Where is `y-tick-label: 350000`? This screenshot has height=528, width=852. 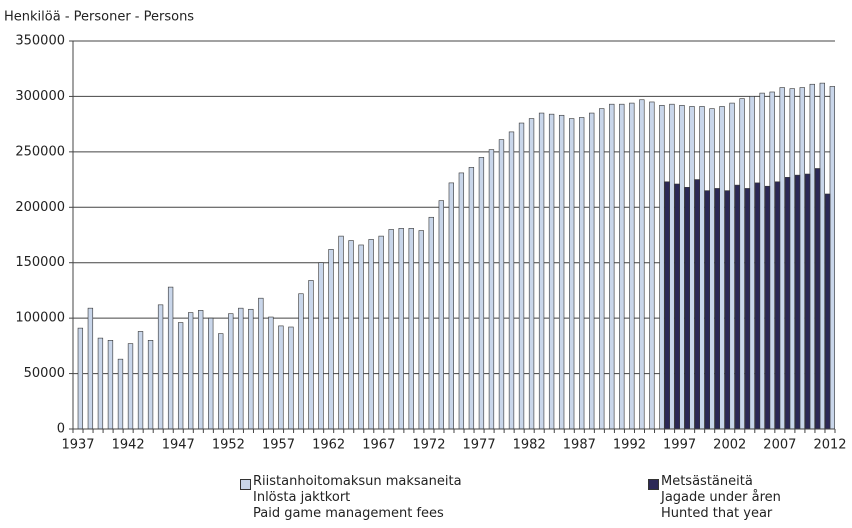 y-tick-label: 350000 is located at coordinates (40, 41).